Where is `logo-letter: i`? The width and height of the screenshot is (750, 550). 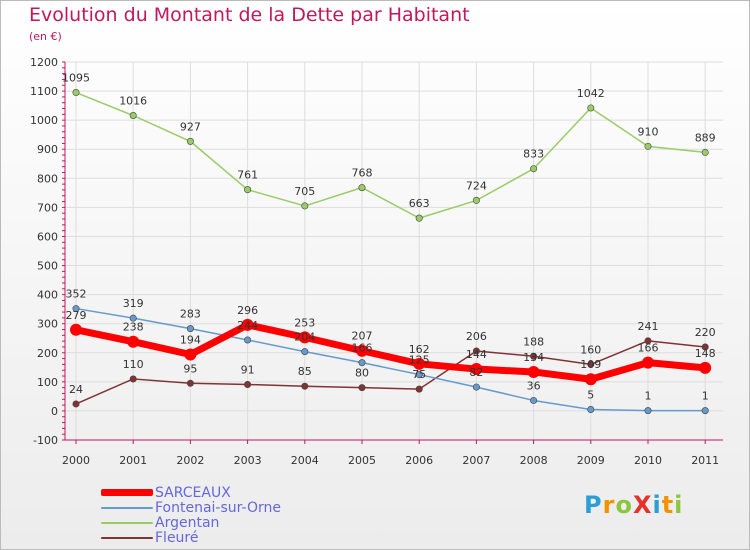
logo-letter: i is located at coordinates (679, 505).